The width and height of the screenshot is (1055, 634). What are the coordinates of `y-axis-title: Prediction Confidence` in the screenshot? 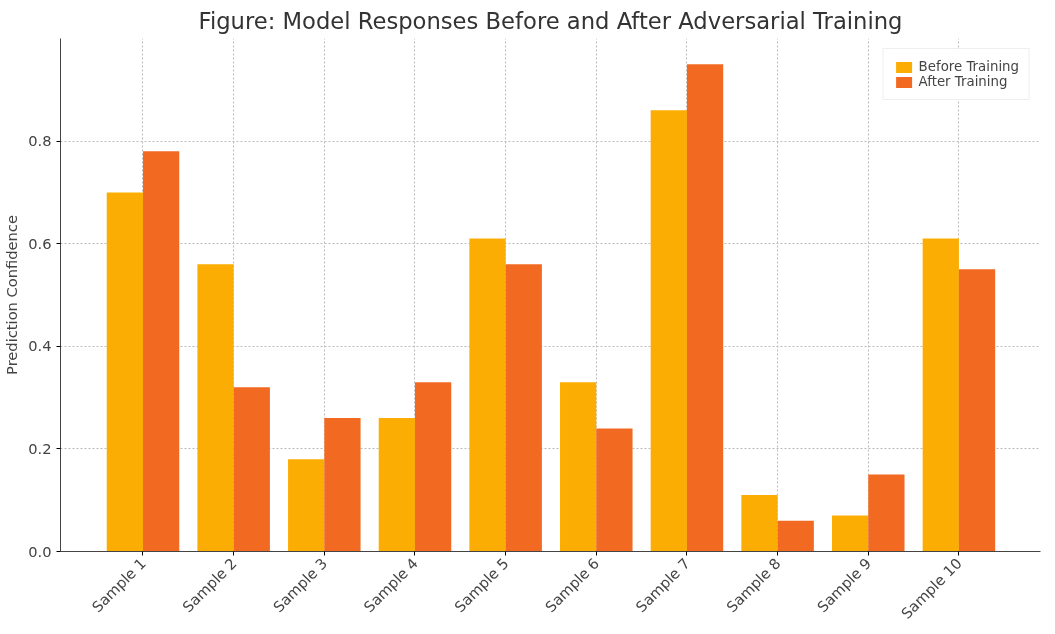 It's located at (12, 295).